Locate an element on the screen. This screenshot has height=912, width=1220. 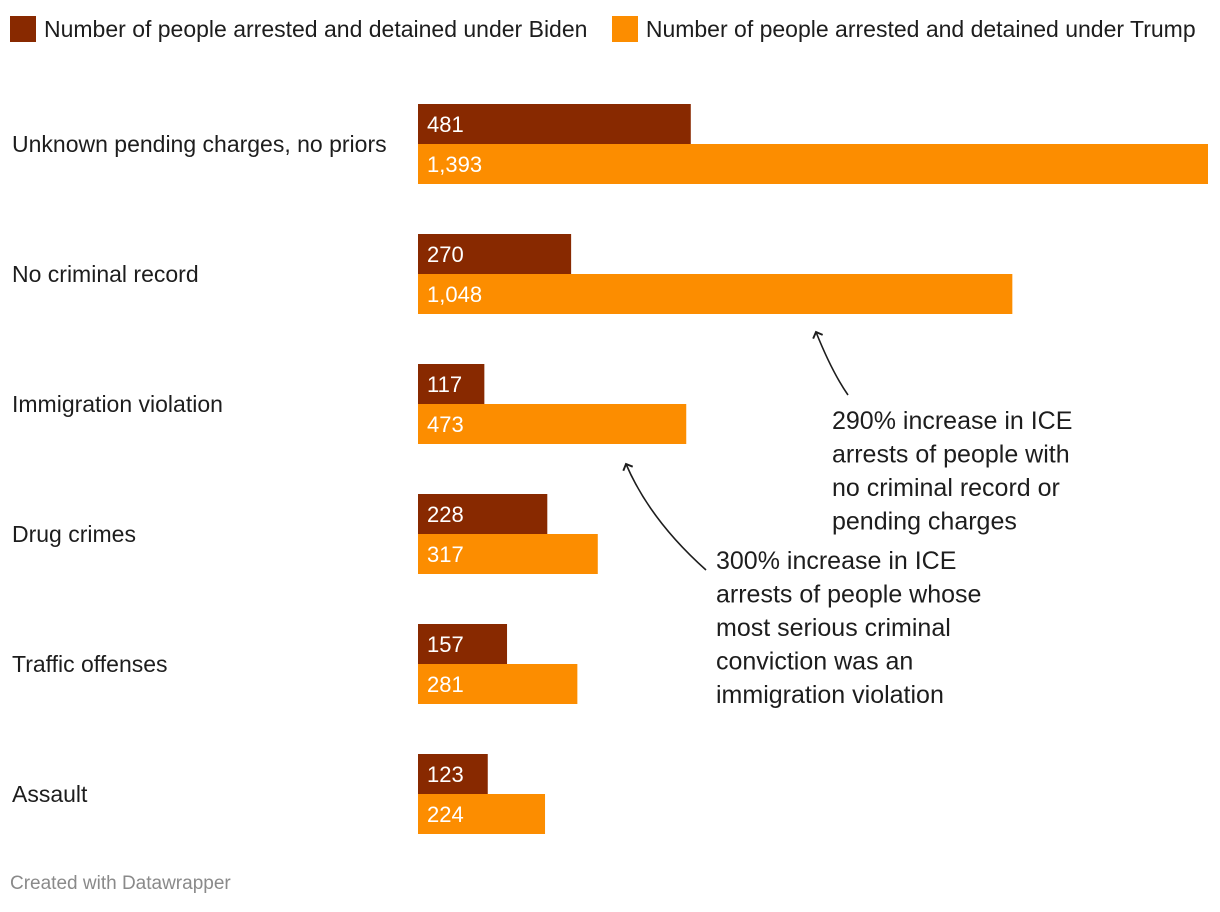
category-label-unknown-pending-charges-no-priors: Unknown pending charges, no priors is located at coordinates (199, 144).